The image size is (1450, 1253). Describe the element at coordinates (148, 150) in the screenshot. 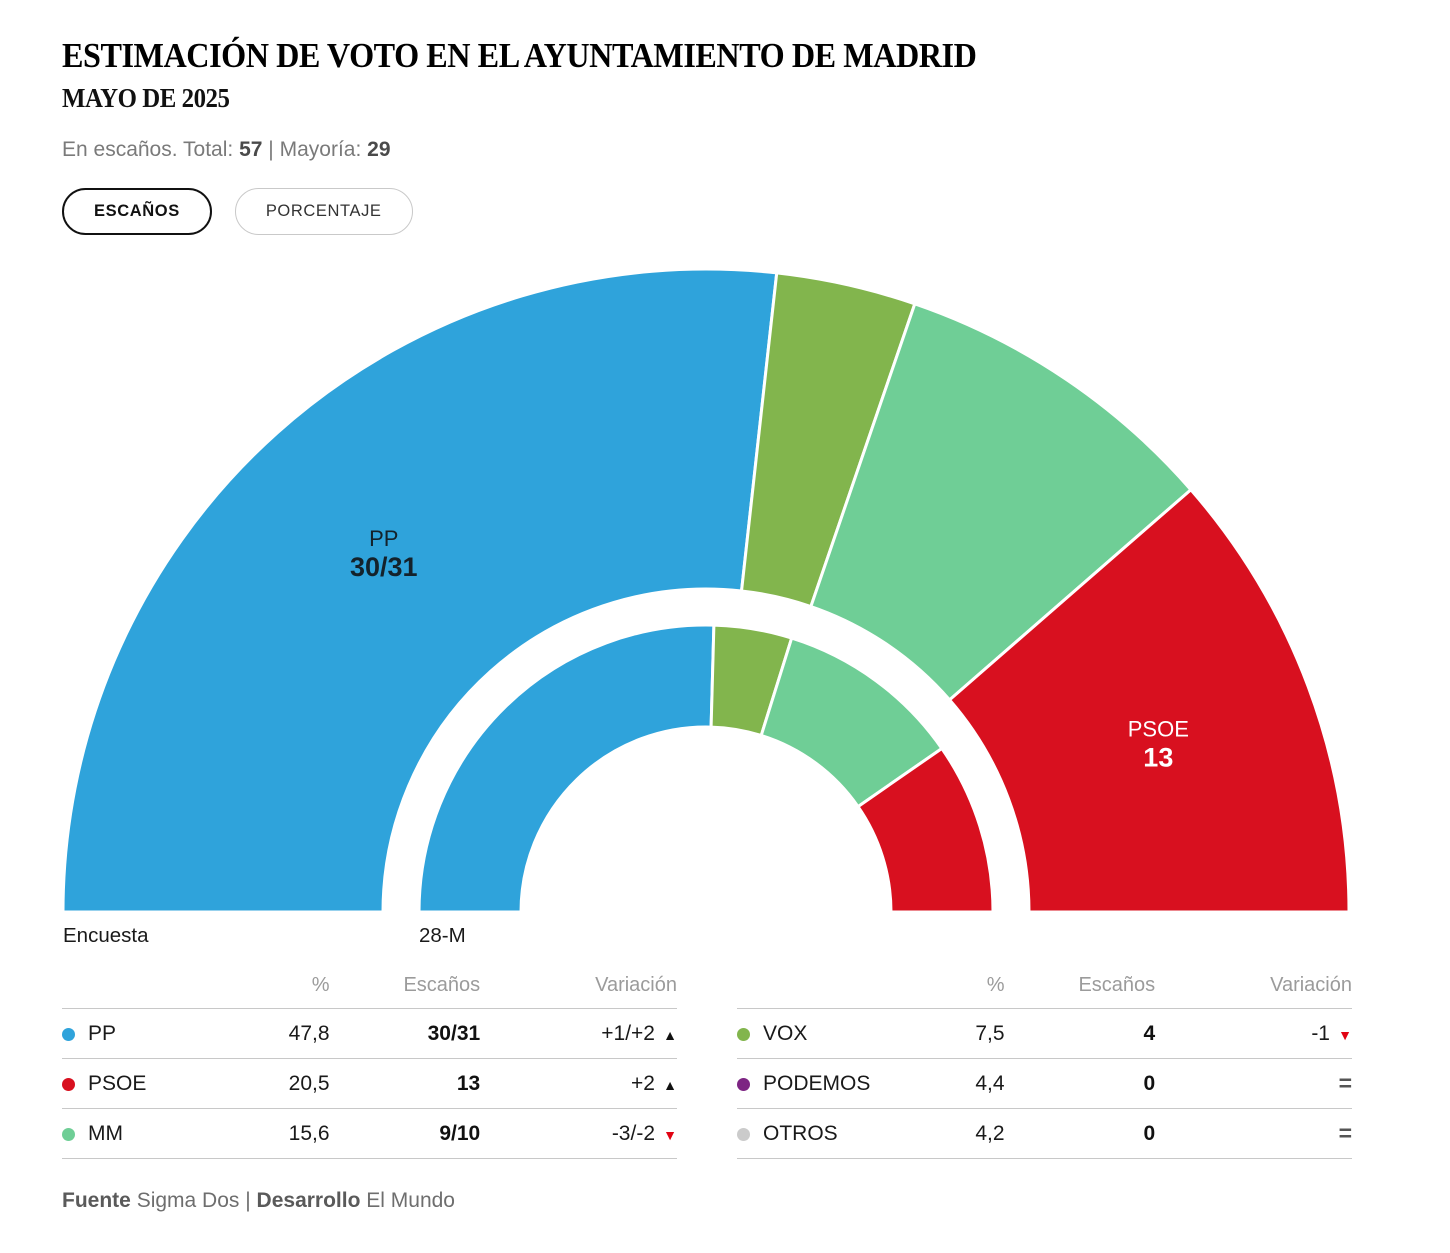

I see `meta-prefix: En escaños. Total:` at that location.